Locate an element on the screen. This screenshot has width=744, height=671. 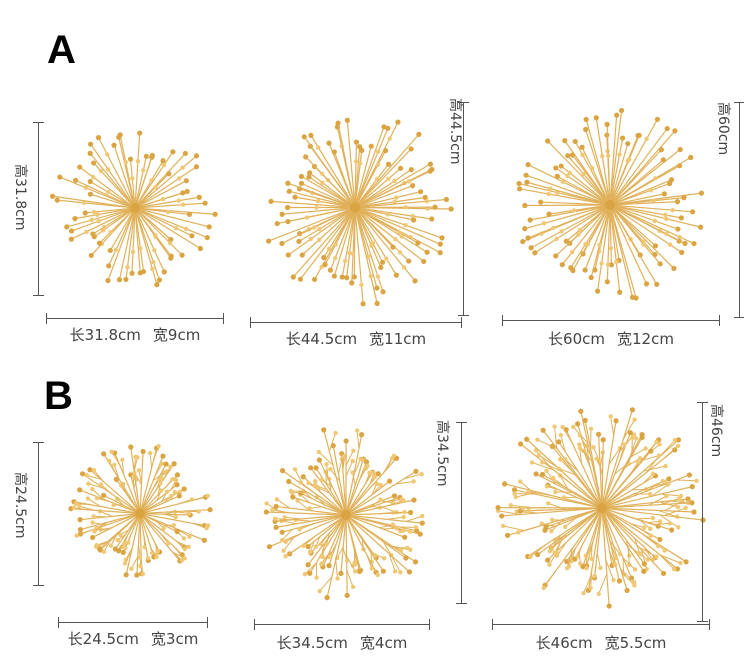
height-label: 高24.5cm is located at coordinates (20, 505).